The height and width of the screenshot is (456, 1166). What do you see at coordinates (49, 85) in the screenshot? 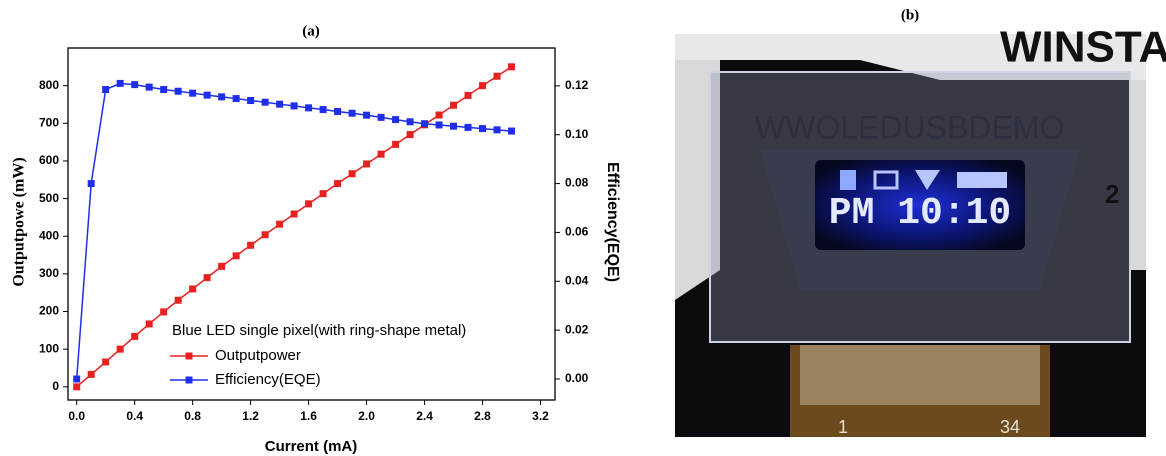
I see `y-tick-label: 800` at bounding box center [49, 85].